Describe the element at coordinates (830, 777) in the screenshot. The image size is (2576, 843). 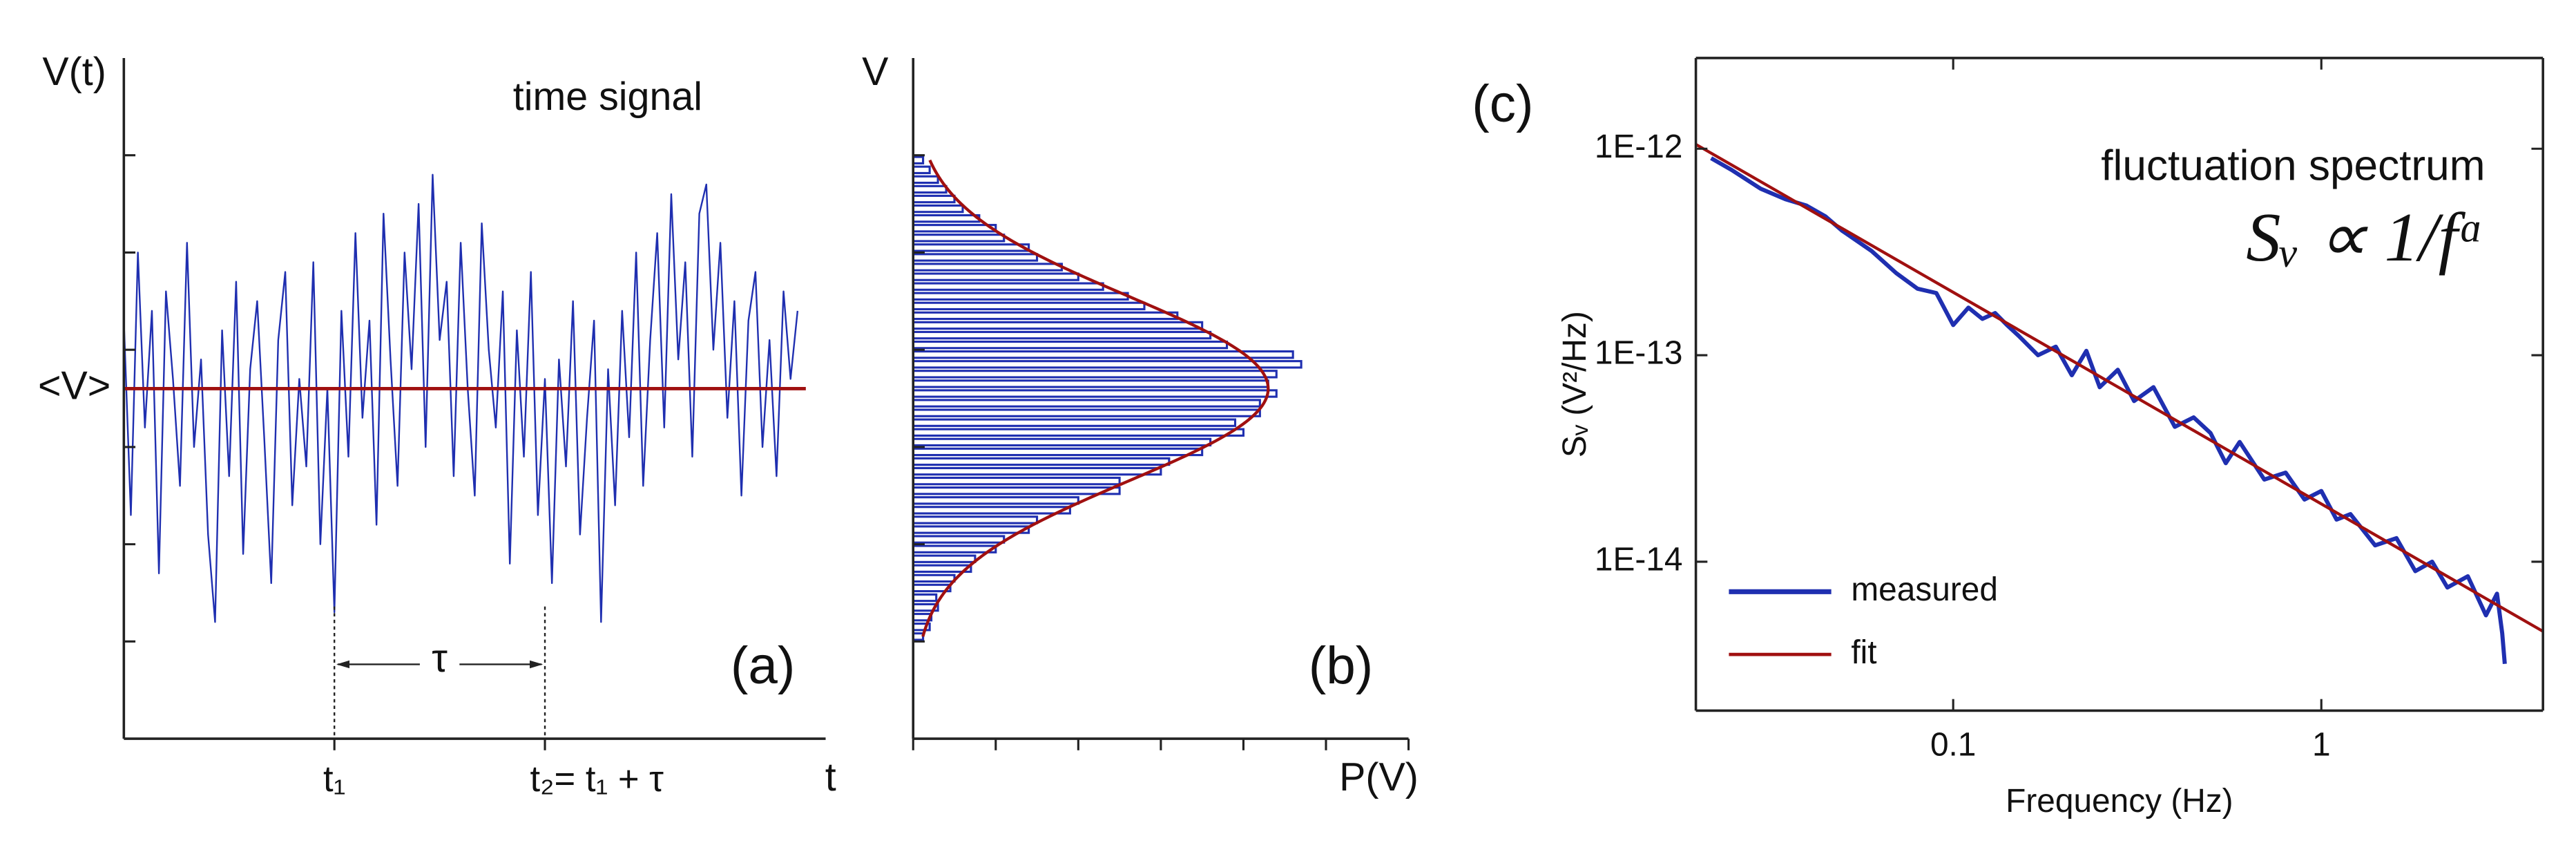
I see `x-axis-label: t` at that location.